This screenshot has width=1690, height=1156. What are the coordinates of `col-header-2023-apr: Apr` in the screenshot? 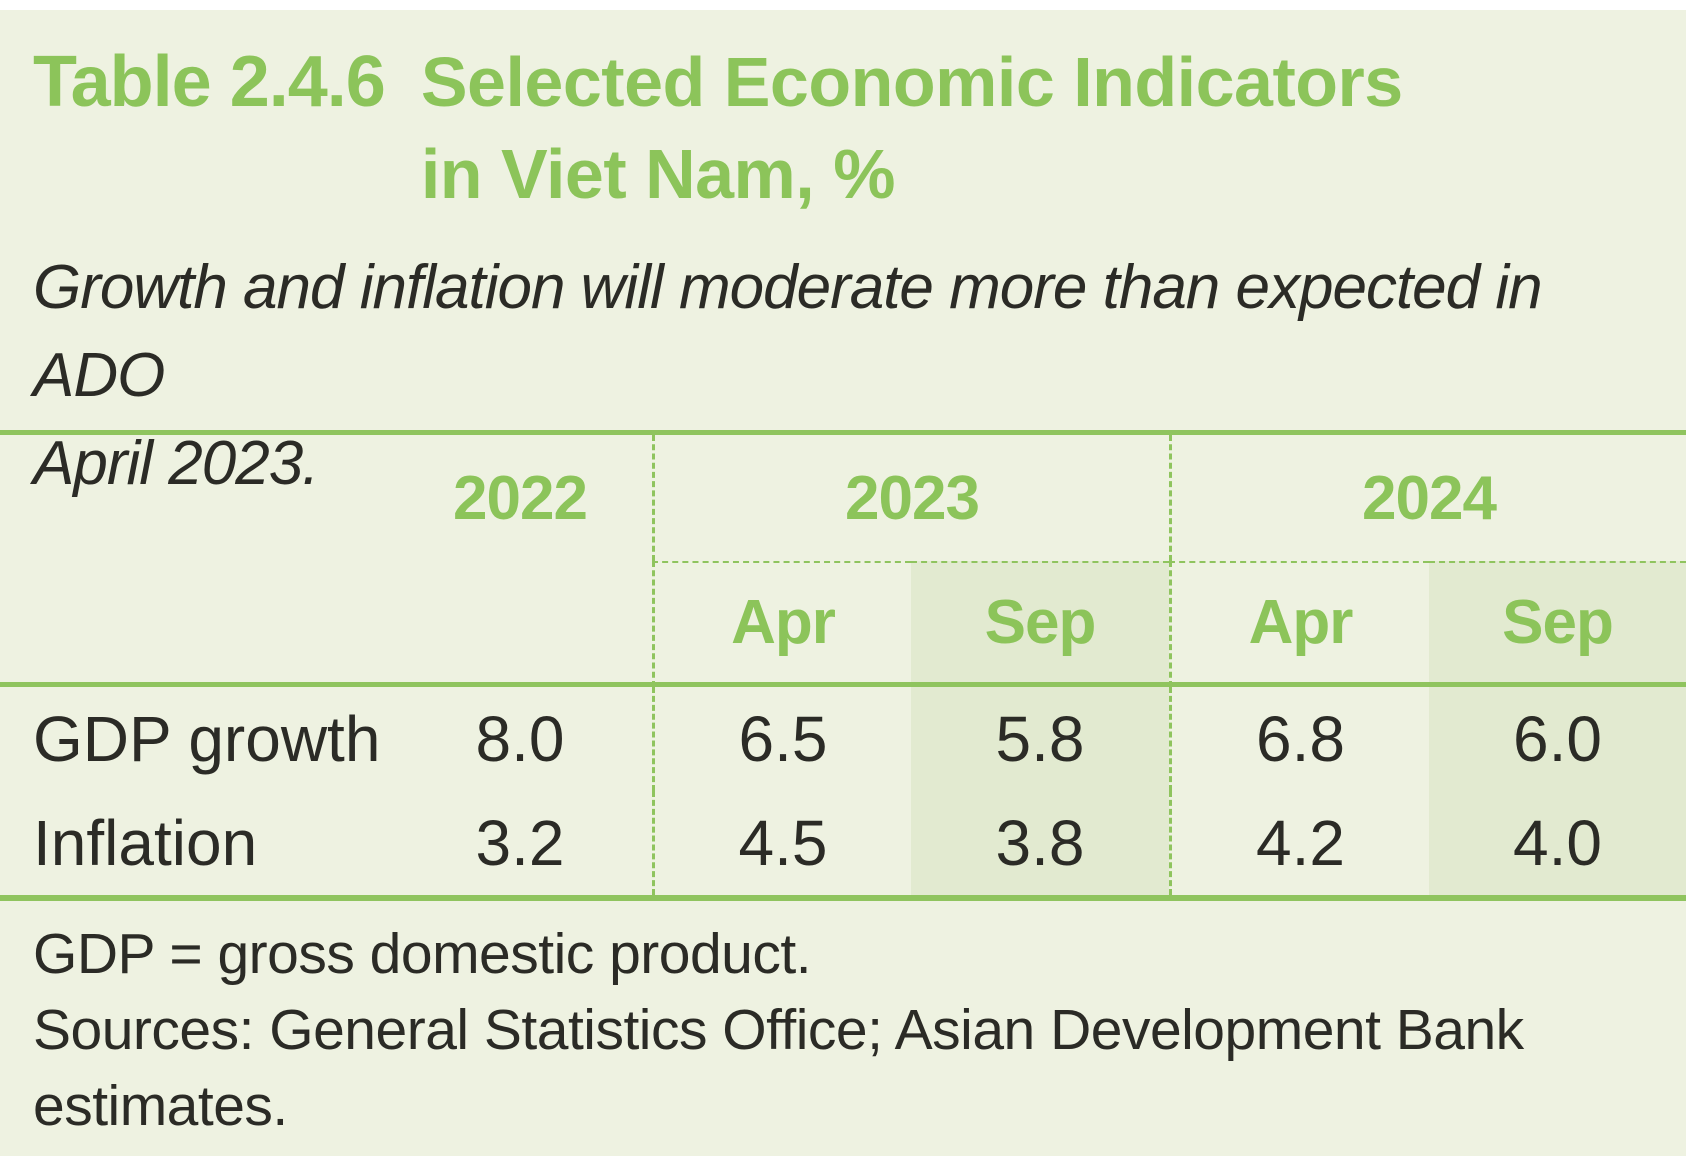 It's located at (781, 624).